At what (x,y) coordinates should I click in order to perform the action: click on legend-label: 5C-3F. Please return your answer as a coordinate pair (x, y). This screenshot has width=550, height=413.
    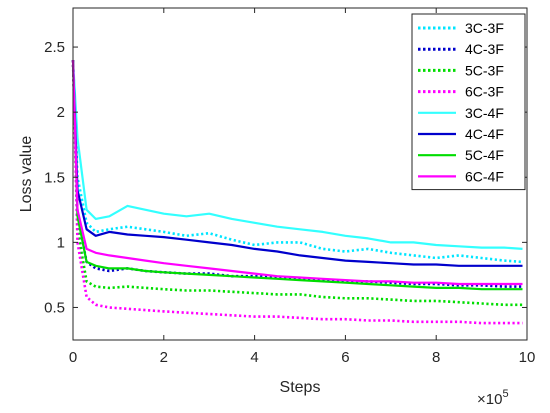
    Looking at the image, I should click on (484, 70).